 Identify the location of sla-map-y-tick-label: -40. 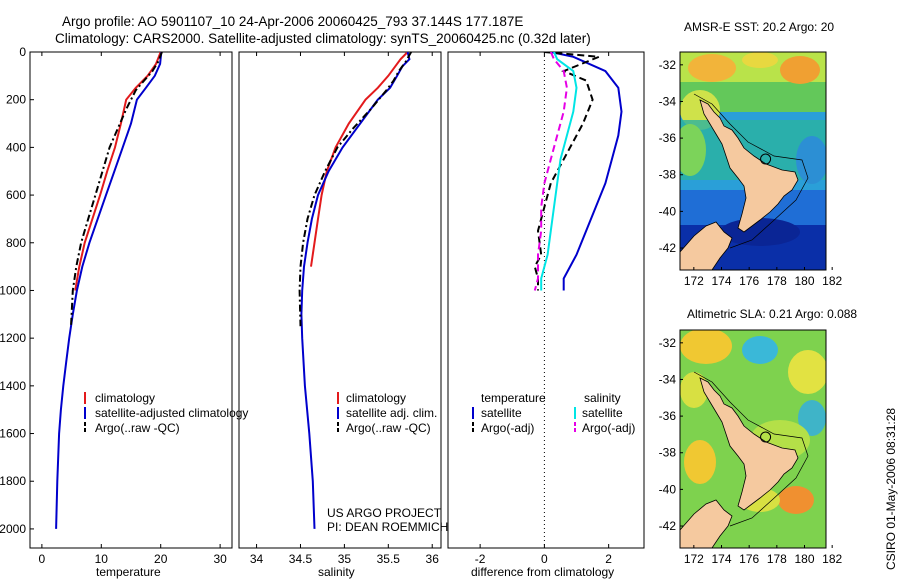
(668, 489).